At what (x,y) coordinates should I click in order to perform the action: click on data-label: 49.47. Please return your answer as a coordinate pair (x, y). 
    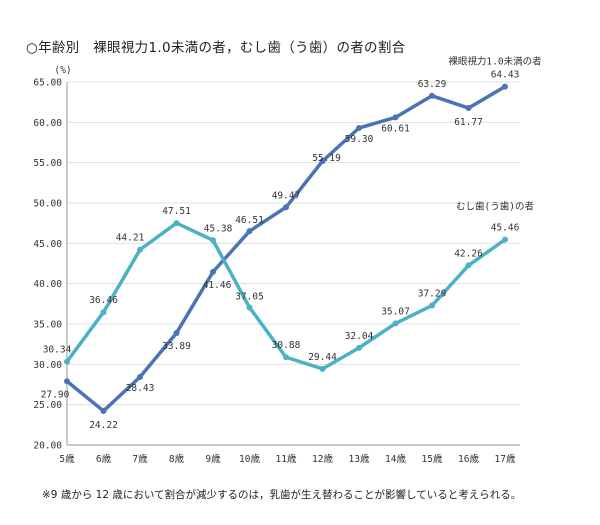
    Looking at the image, I should click on (286, 195).